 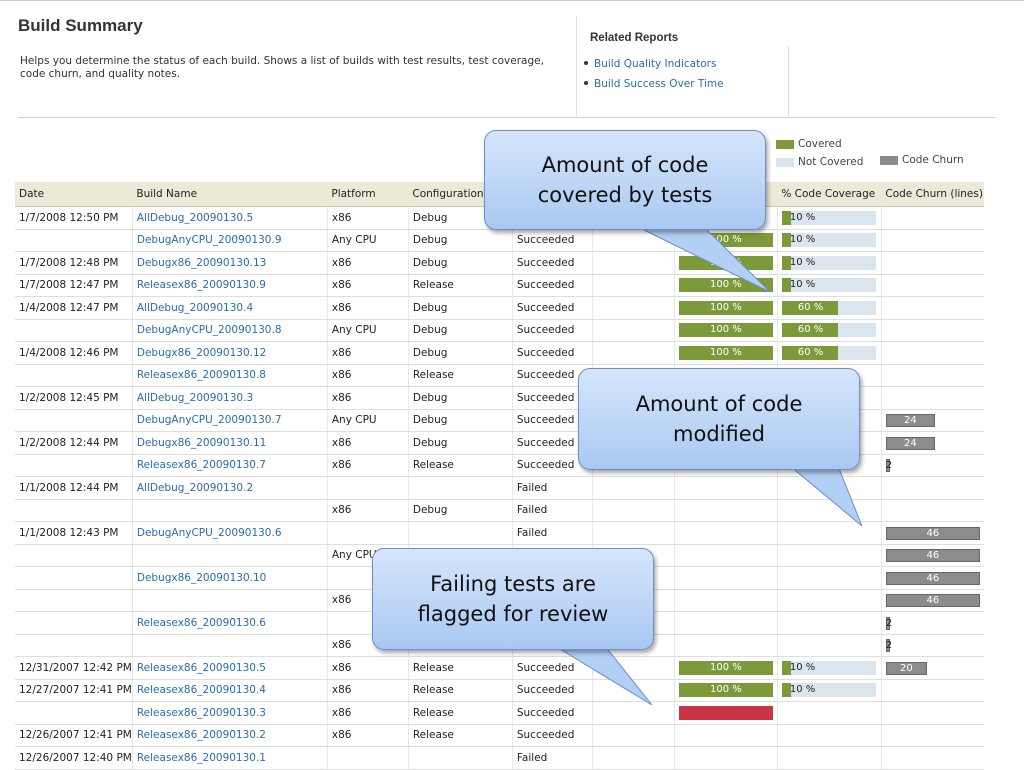 What do you see at coordinates (229, 668) in the screenshot?
I see `build-name-link: Releasex86_20090130.5` at bounding box center [229, 668].